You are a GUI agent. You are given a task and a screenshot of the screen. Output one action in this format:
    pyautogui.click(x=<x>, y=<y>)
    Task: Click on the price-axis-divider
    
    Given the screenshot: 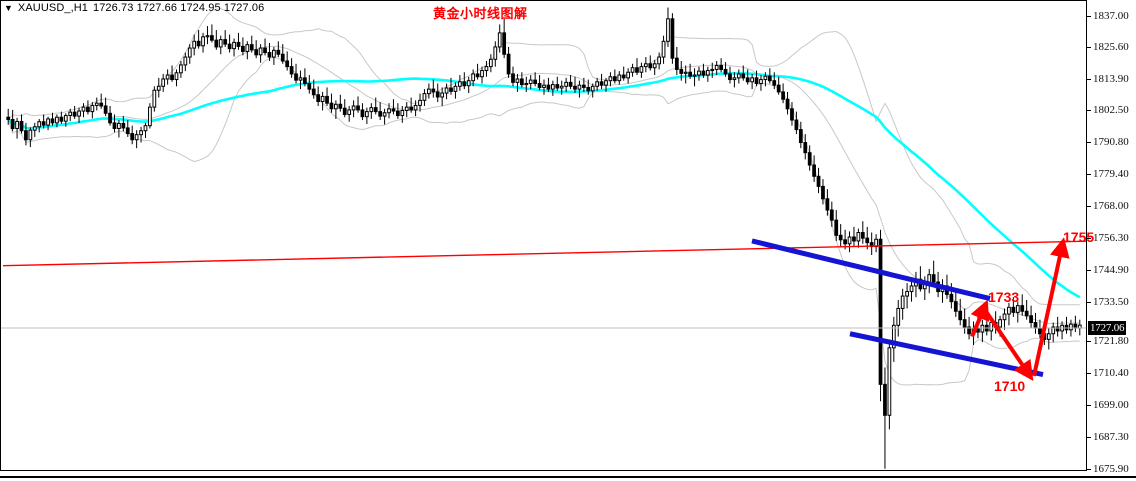 What is the action you would take?
    pyautogui.click(x=1086, y=235)
    